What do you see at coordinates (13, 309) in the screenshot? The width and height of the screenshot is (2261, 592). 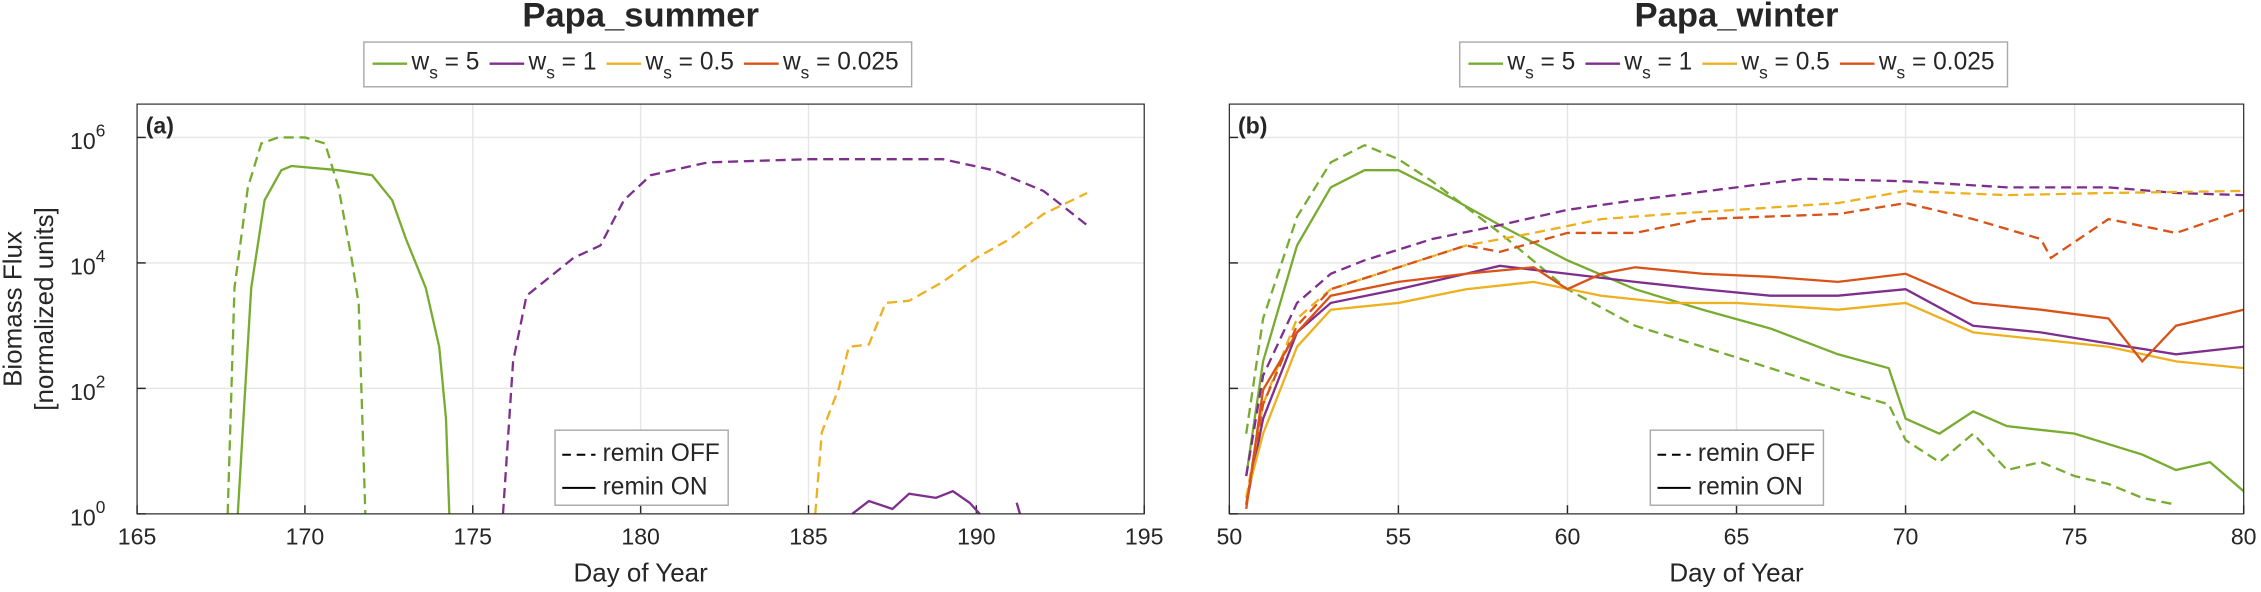 I see `y-axis-label: Biomass Flux` at bounding box center [13, 309].